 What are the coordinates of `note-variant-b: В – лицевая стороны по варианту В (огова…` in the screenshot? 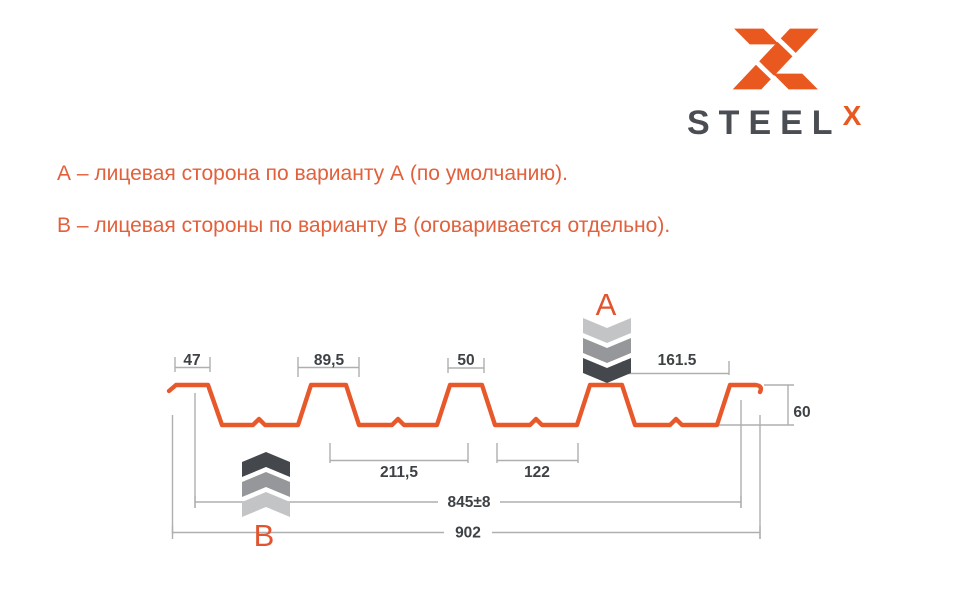 It's located at (364, 225).